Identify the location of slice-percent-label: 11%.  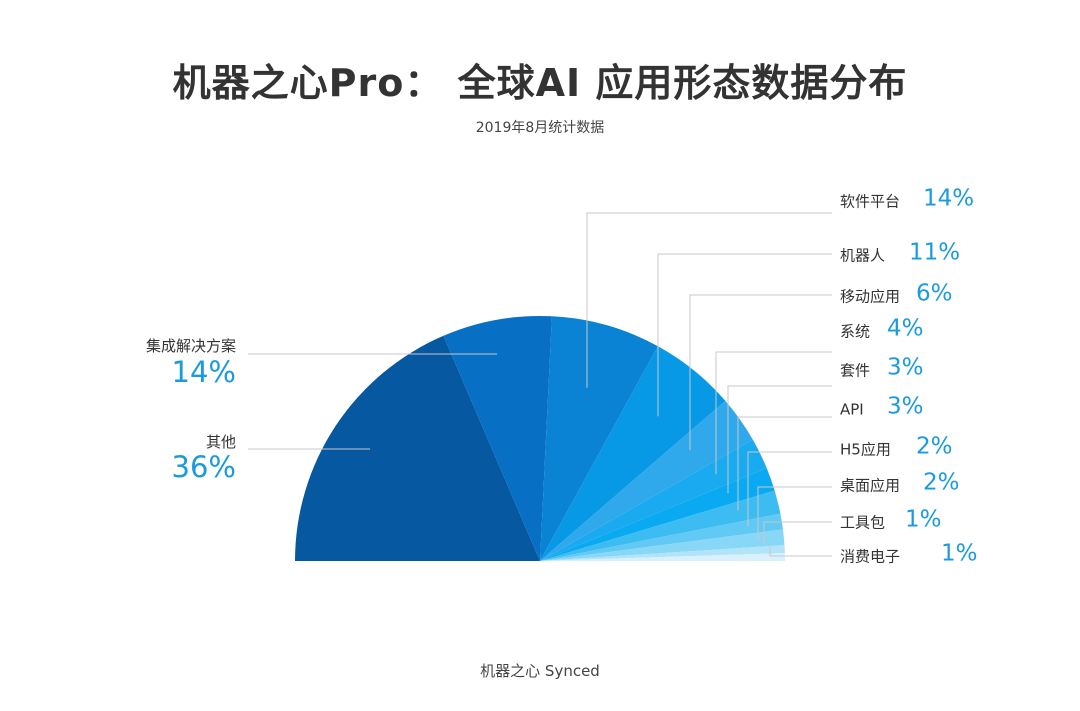
(934, 253).